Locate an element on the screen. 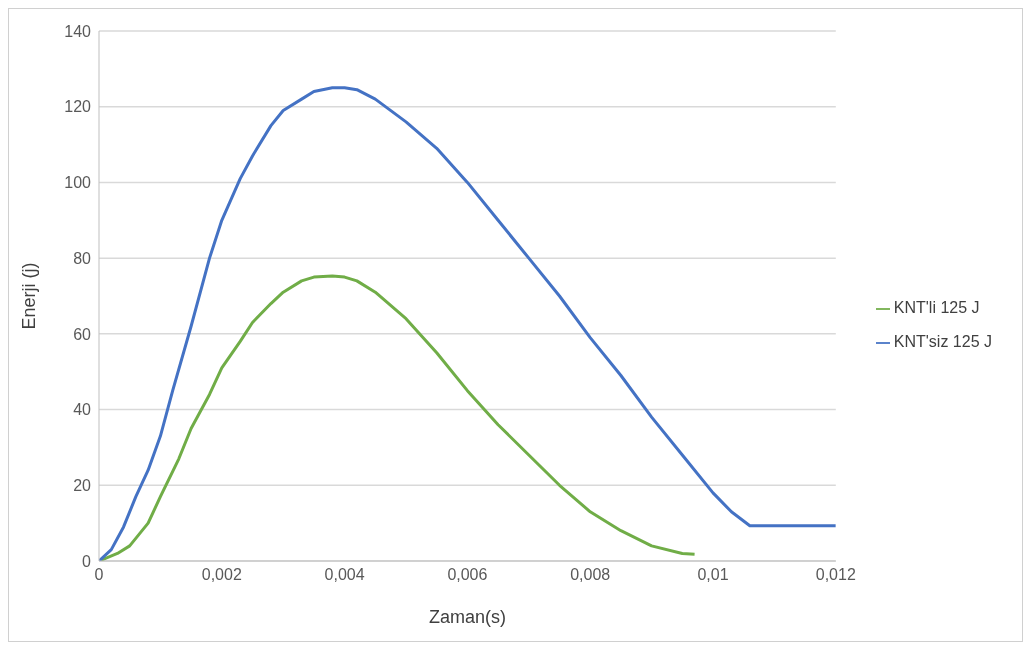 The height and width of the screenshot is (650, 1031). y-tick-label: 20 is located at coordinates (82, 485).